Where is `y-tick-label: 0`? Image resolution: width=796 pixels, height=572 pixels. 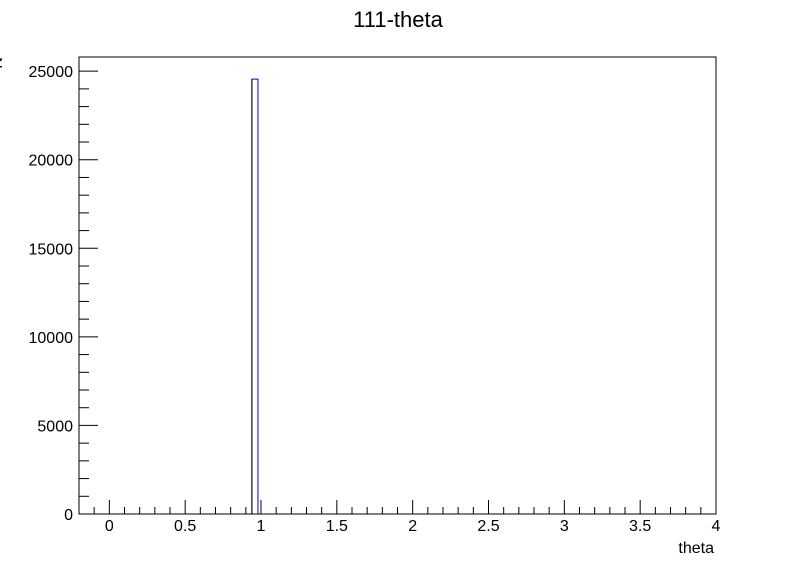 y-tick-label: 0 is located at coordinates (68, 515).